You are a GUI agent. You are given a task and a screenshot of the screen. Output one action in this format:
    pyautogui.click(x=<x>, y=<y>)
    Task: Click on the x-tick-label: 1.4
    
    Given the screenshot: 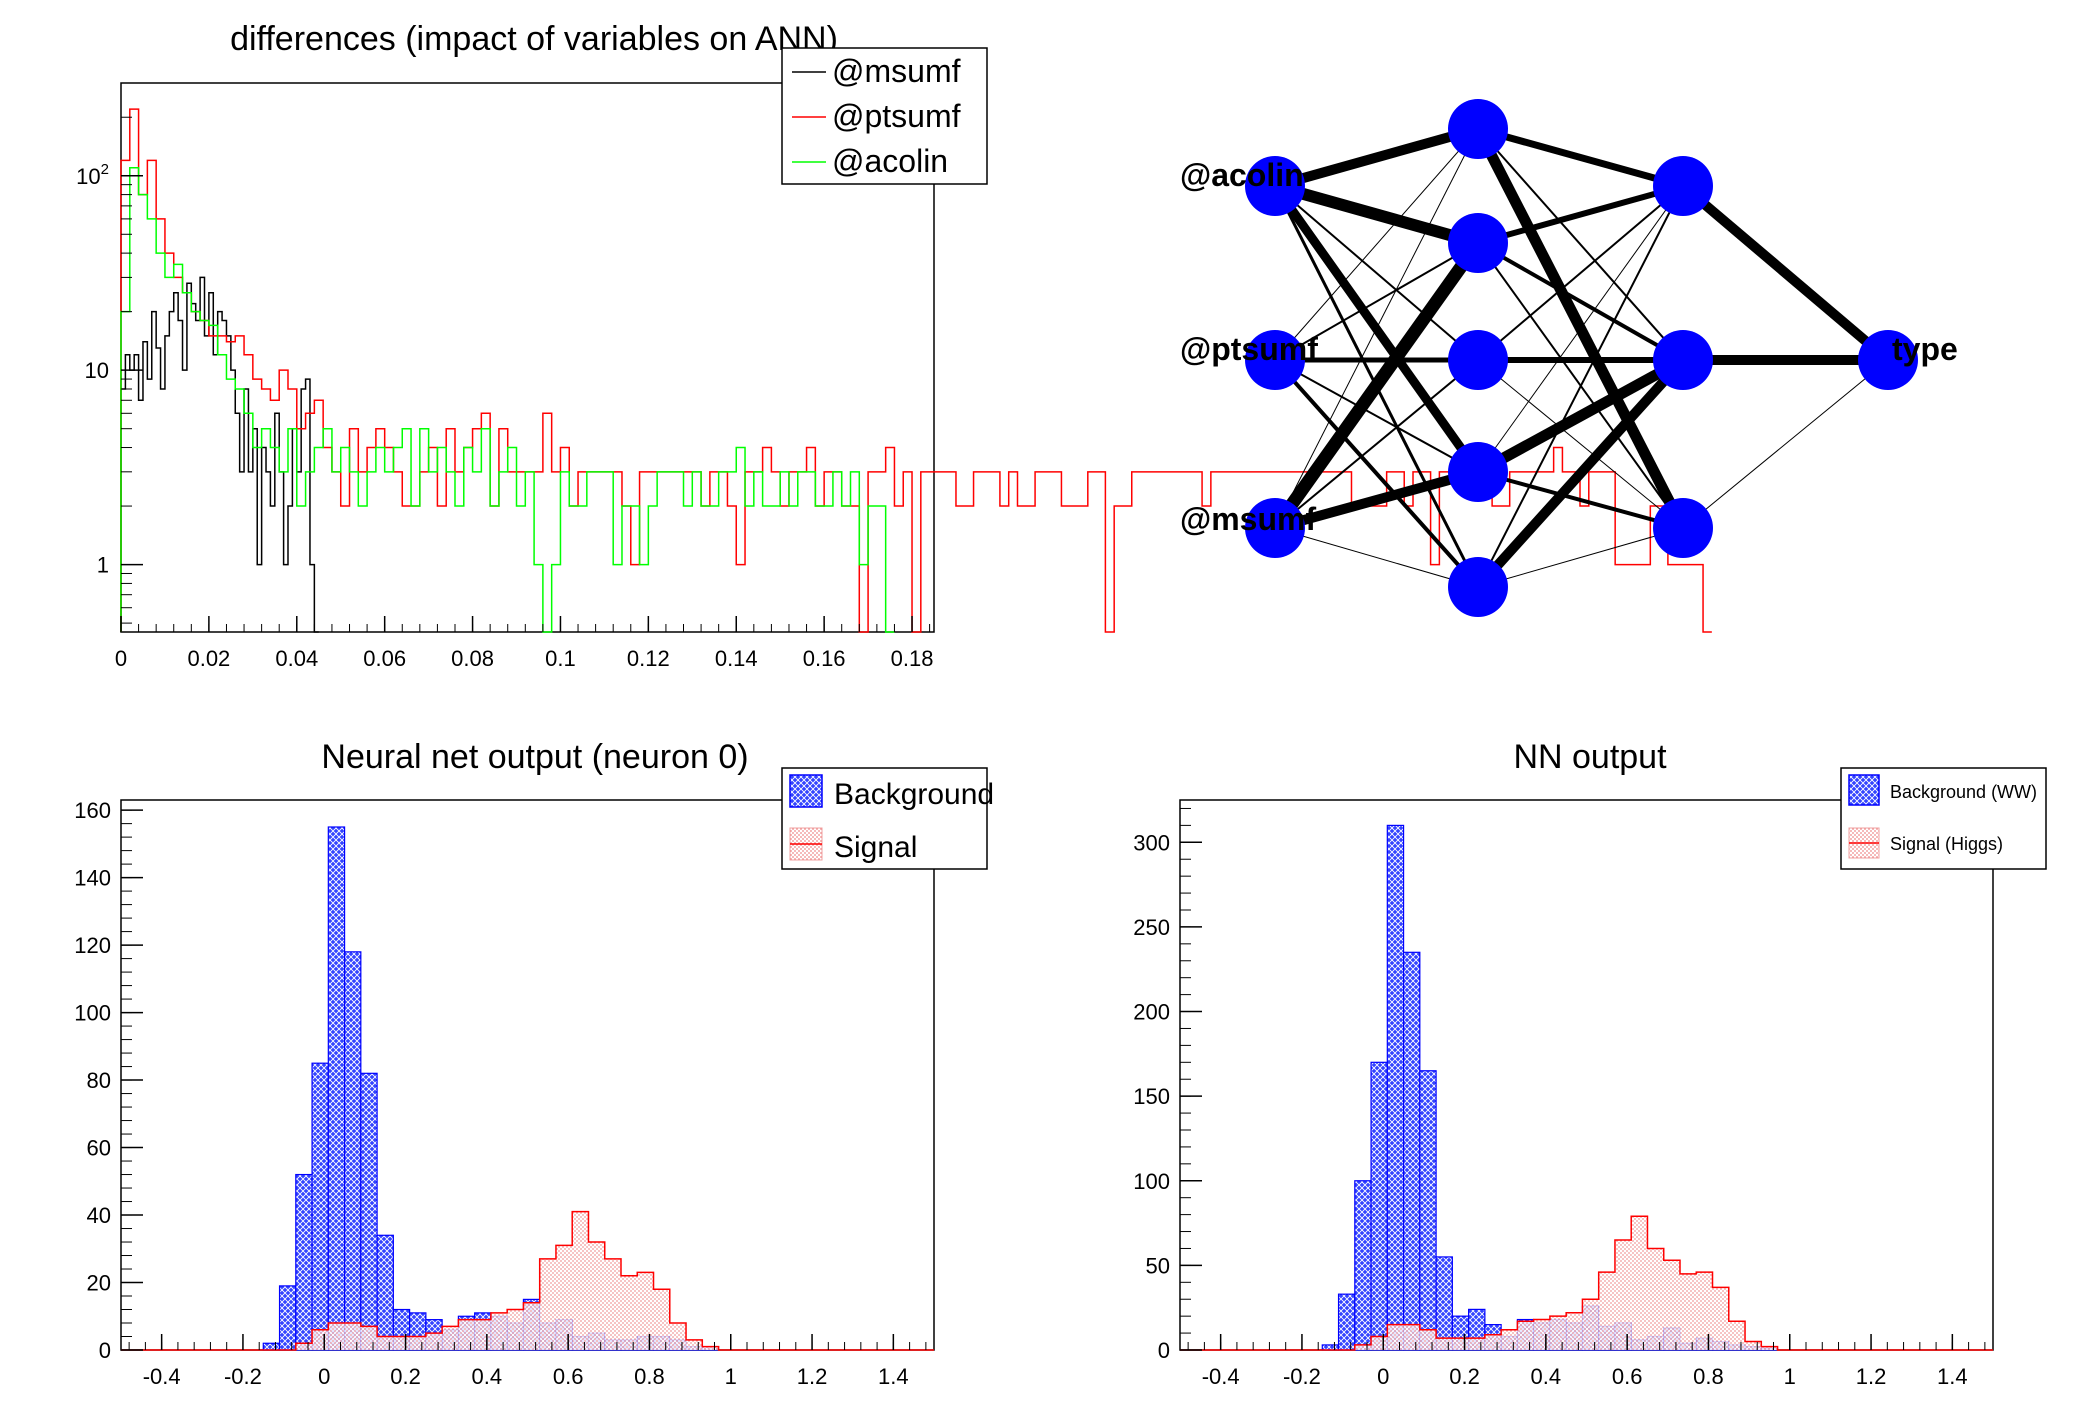 What is the action you would take?
    pyautogui.click(x=893, y=1376)
    